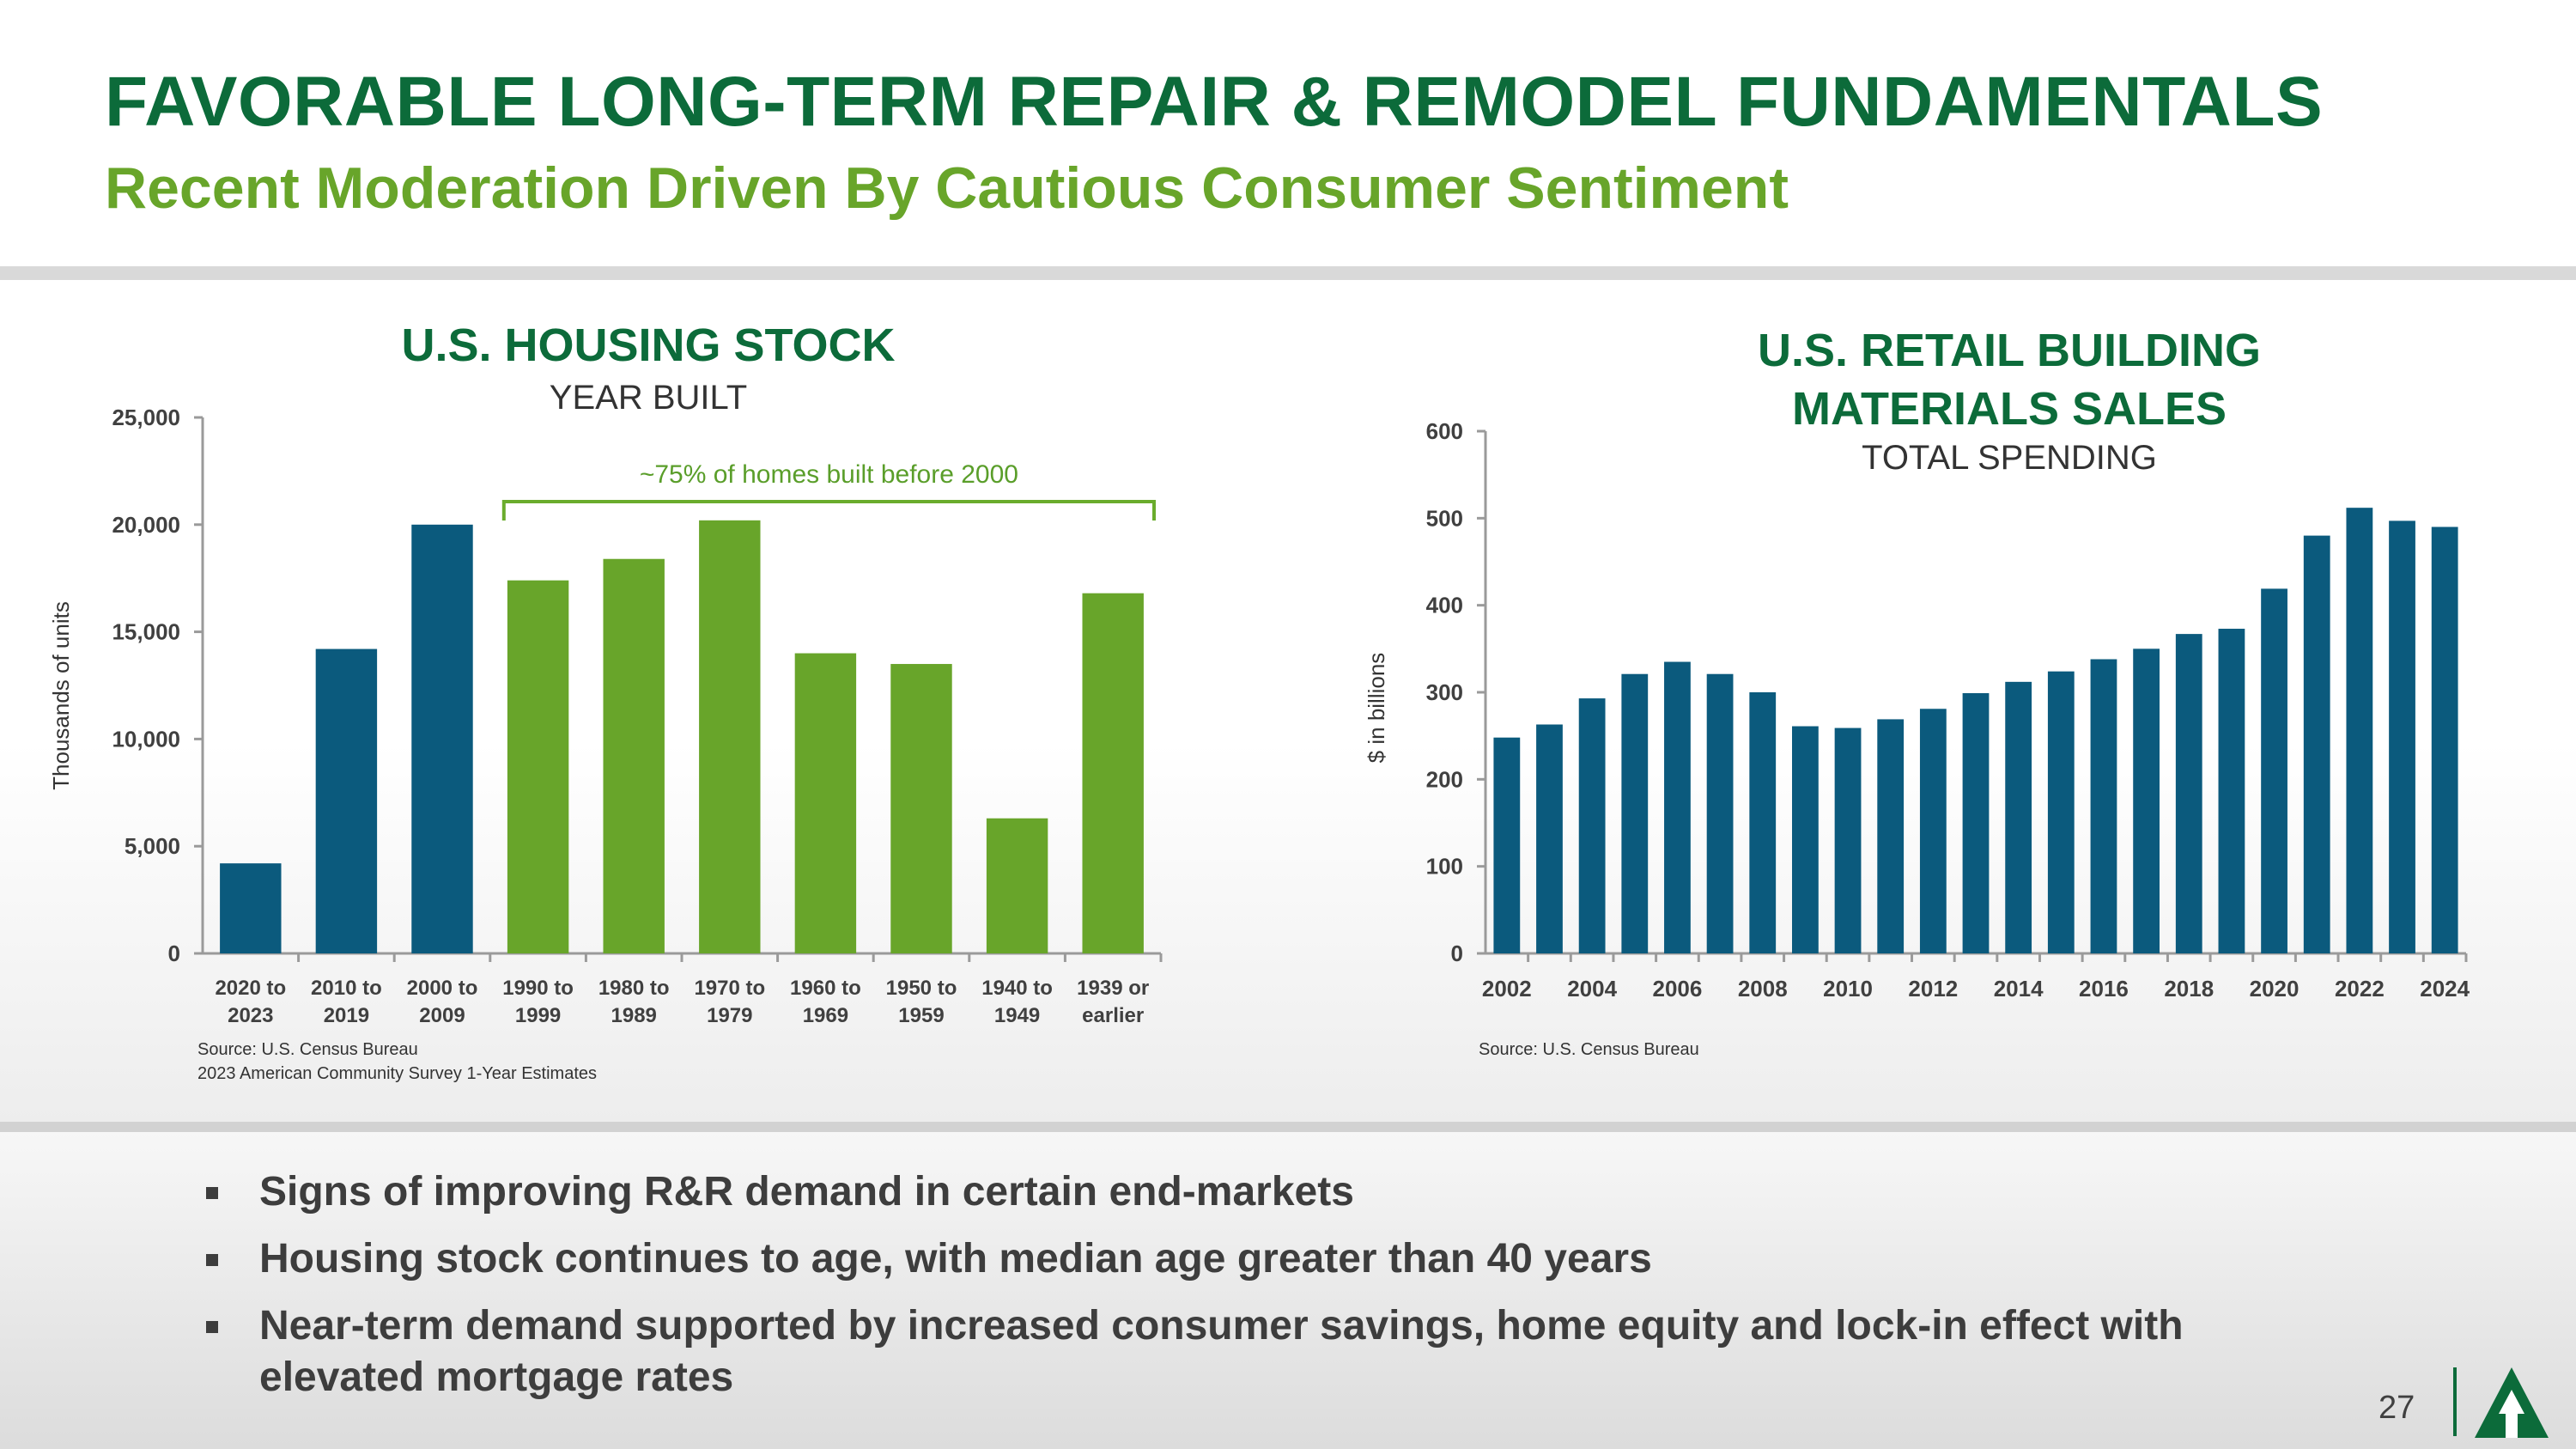  I want to click on y-tick-label: 600, so click(1444, 431).